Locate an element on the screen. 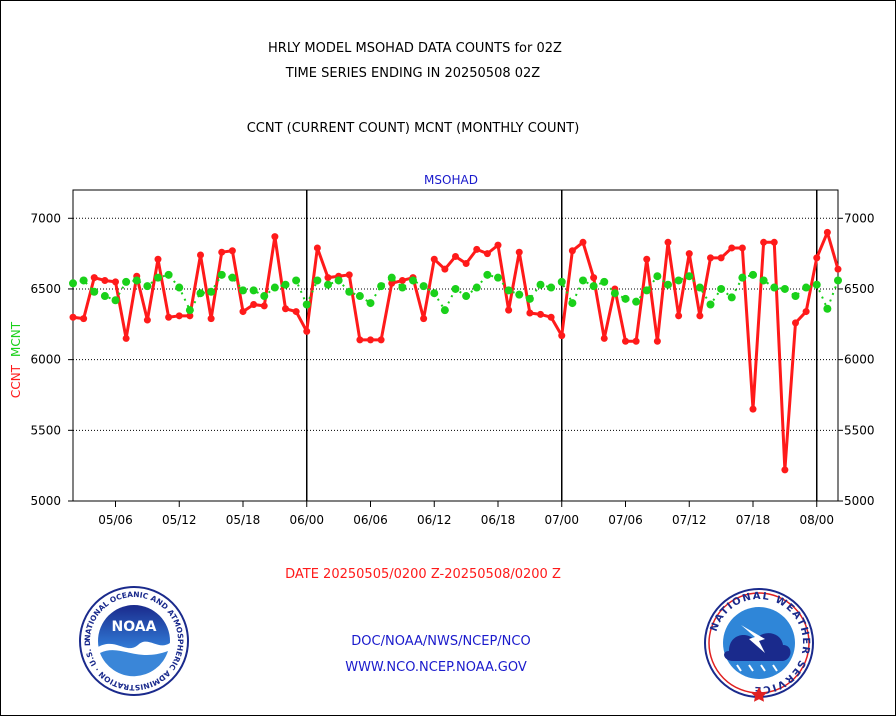 The width and height of the screenshot is (896, 716). x-tick-label-06/18: 06/18 is located at coordinates (498, 520).